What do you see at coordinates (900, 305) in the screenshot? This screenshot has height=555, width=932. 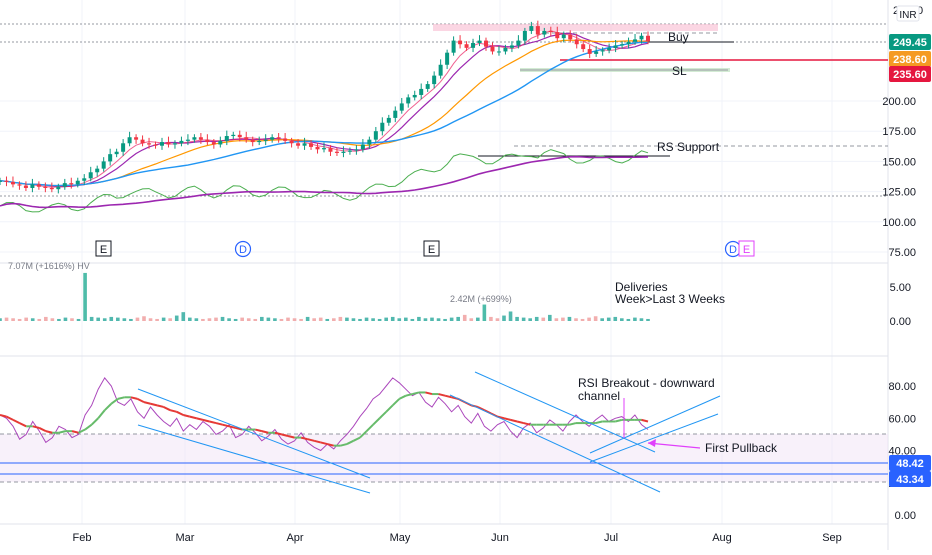 I see `volume-axis: 0.00 5.00` at bounding box center [900, 305].